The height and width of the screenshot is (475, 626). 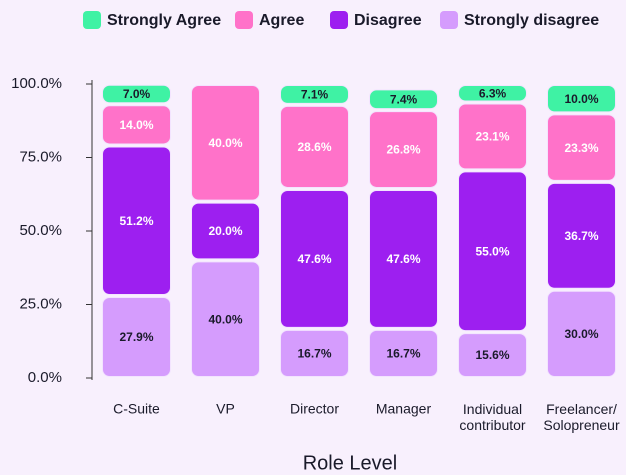 I want to click on value-label: 23.3%, so click(x=581, y=148).